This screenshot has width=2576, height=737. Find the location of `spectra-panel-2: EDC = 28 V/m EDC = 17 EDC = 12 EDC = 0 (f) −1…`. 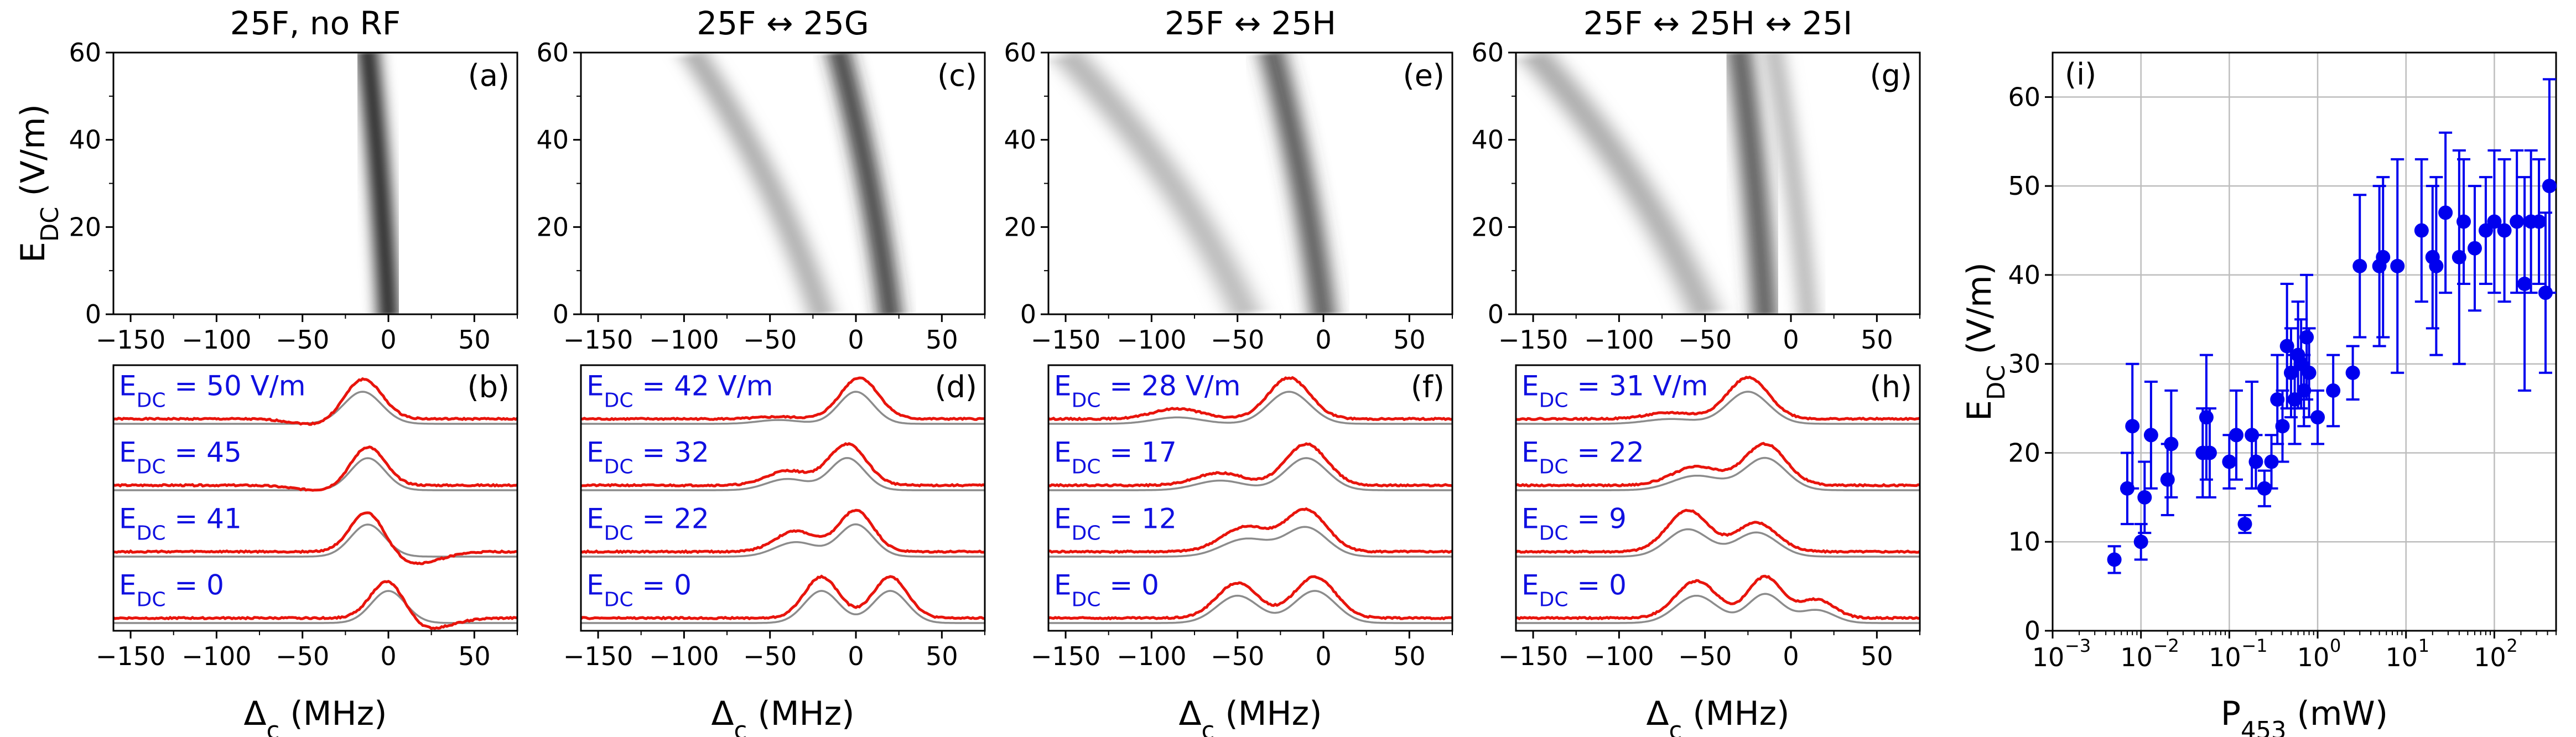

spectra-panel-2: EDC = 28 V/m EDC = 17 EDC = 12 EDC = 0 (f) −1… is located at coordinates (1242, 550).